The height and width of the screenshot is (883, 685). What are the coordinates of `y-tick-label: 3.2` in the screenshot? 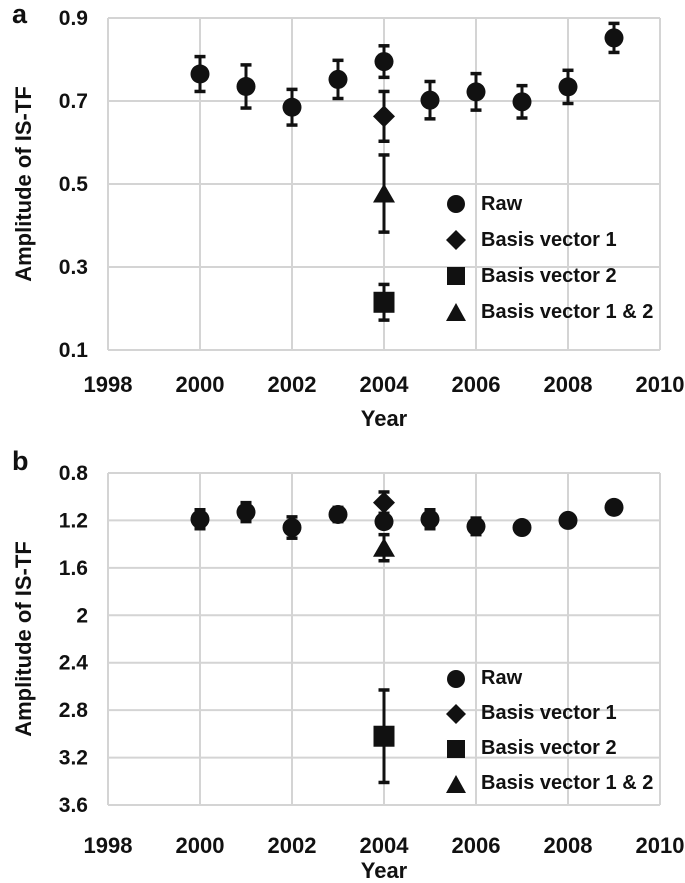 It's located at (73, 758).